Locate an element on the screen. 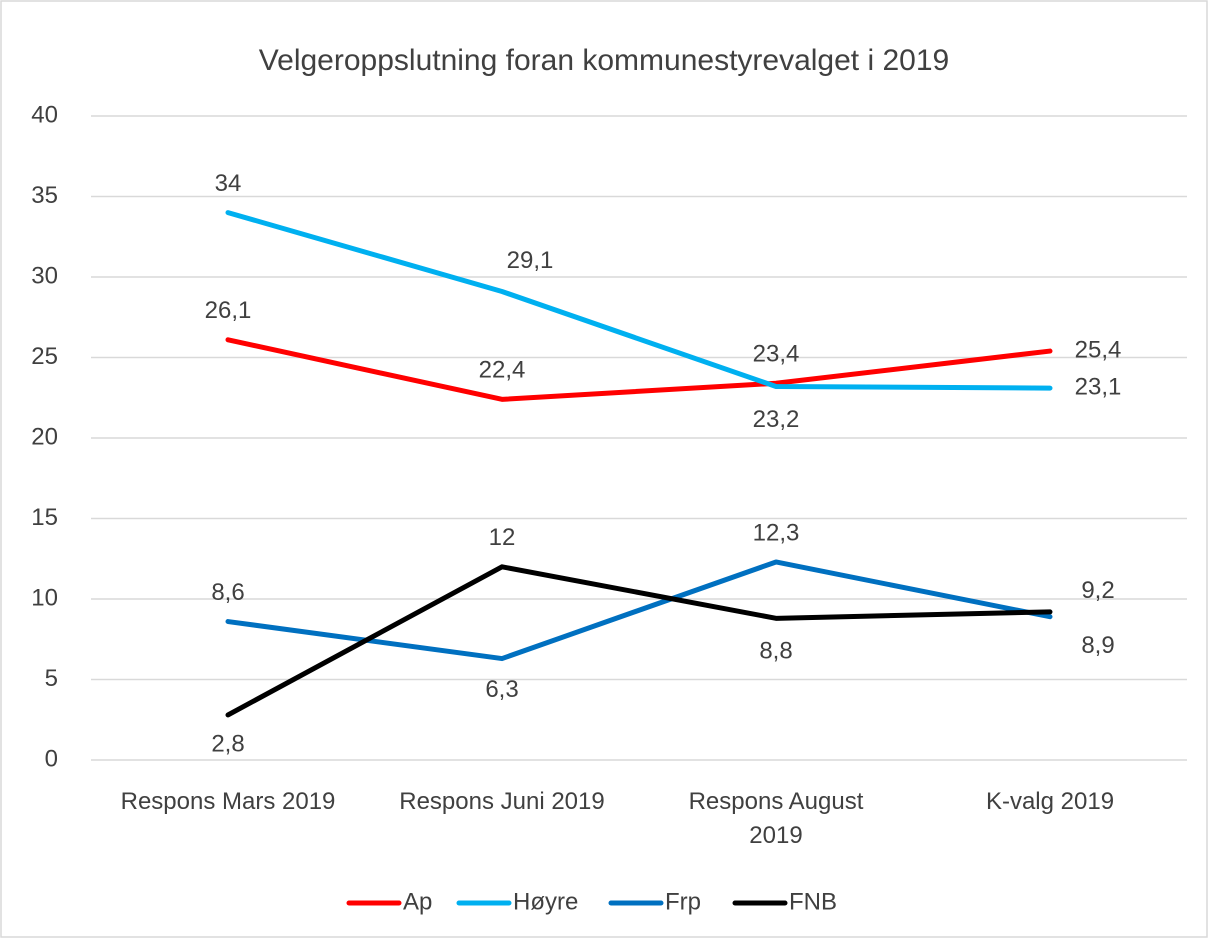  y-tick-label: 15 is located at coordinates (44, 517).